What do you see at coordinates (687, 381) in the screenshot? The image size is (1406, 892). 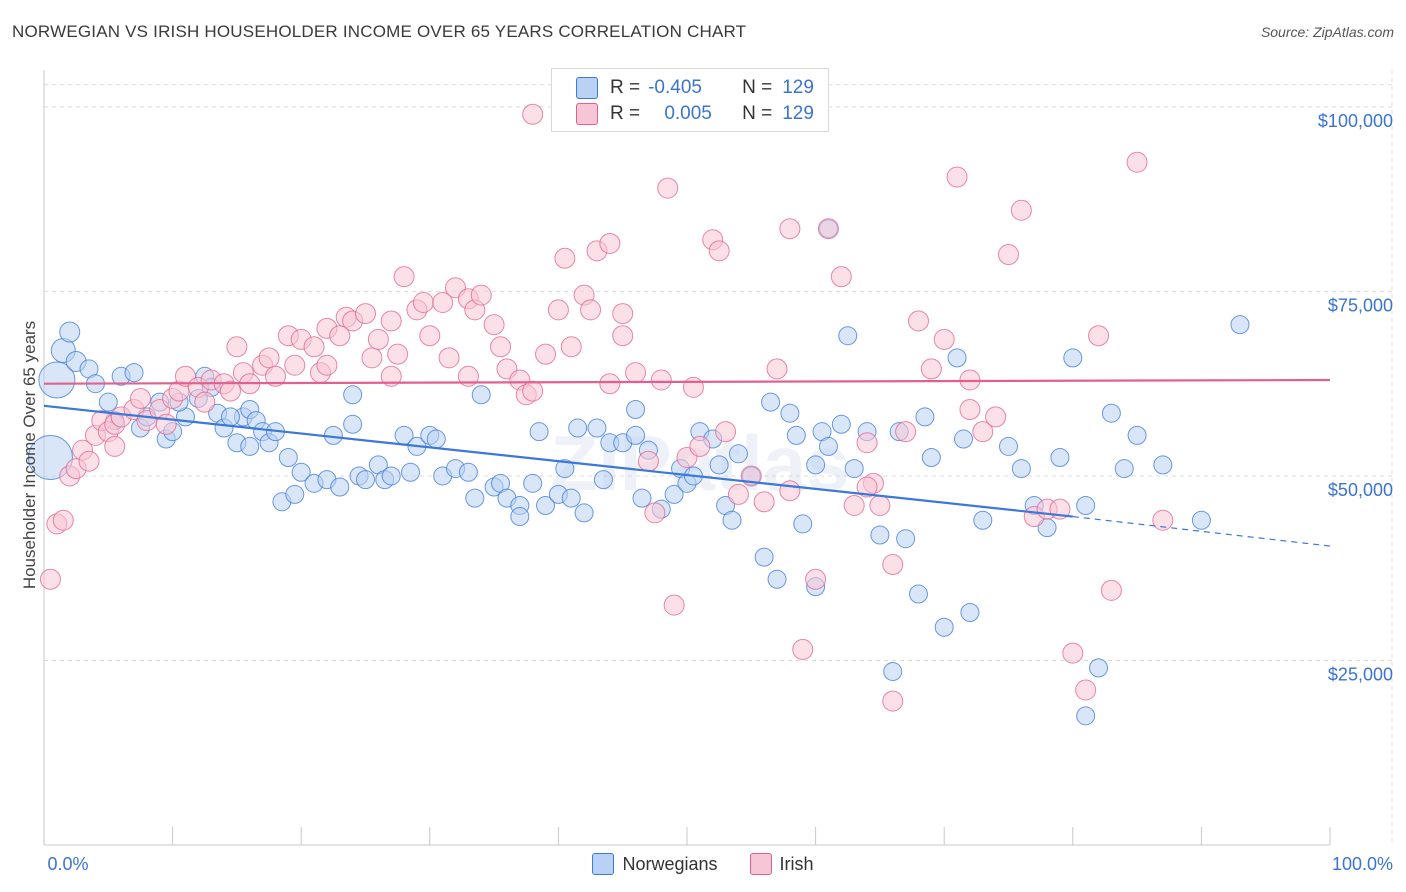 I see `irish-trend-line` at bounding box center [687, 381].